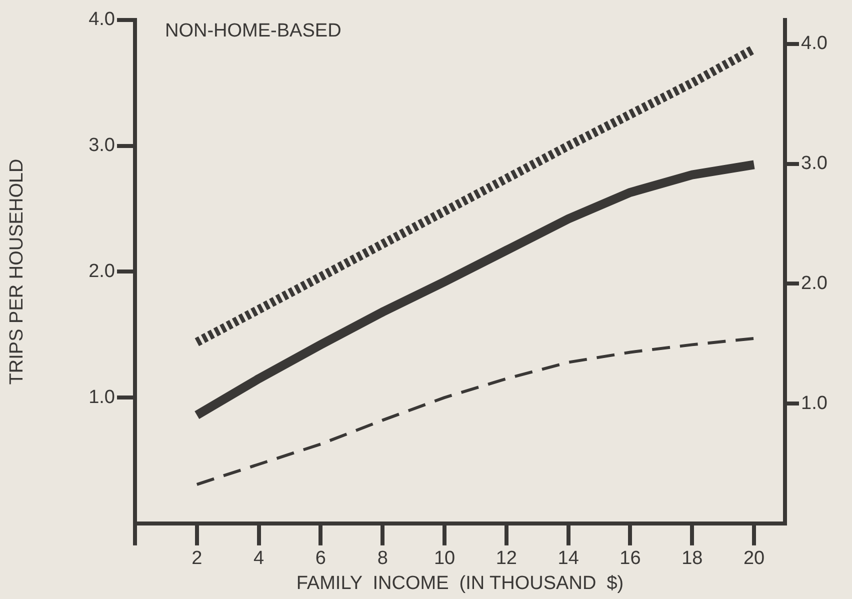 This screenshot has width=852, height=599. I want to click on x-tick-label: 12, so click(506, 559).